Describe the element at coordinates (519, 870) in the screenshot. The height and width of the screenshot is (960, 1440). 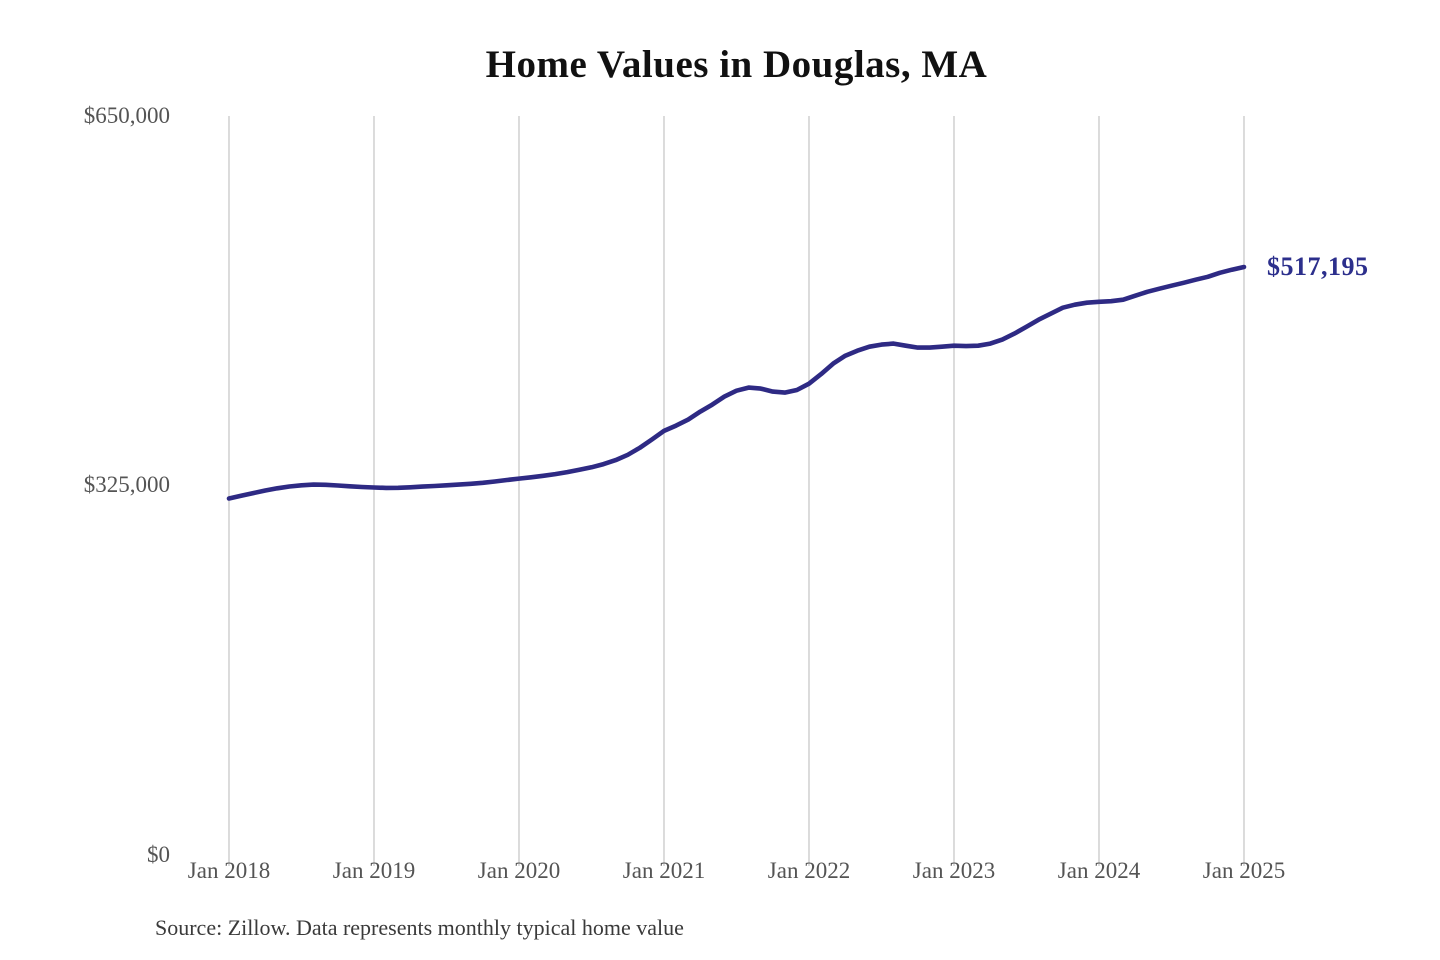
I see `x-axis-tick-jan-2020: Jan 2020` at that location.